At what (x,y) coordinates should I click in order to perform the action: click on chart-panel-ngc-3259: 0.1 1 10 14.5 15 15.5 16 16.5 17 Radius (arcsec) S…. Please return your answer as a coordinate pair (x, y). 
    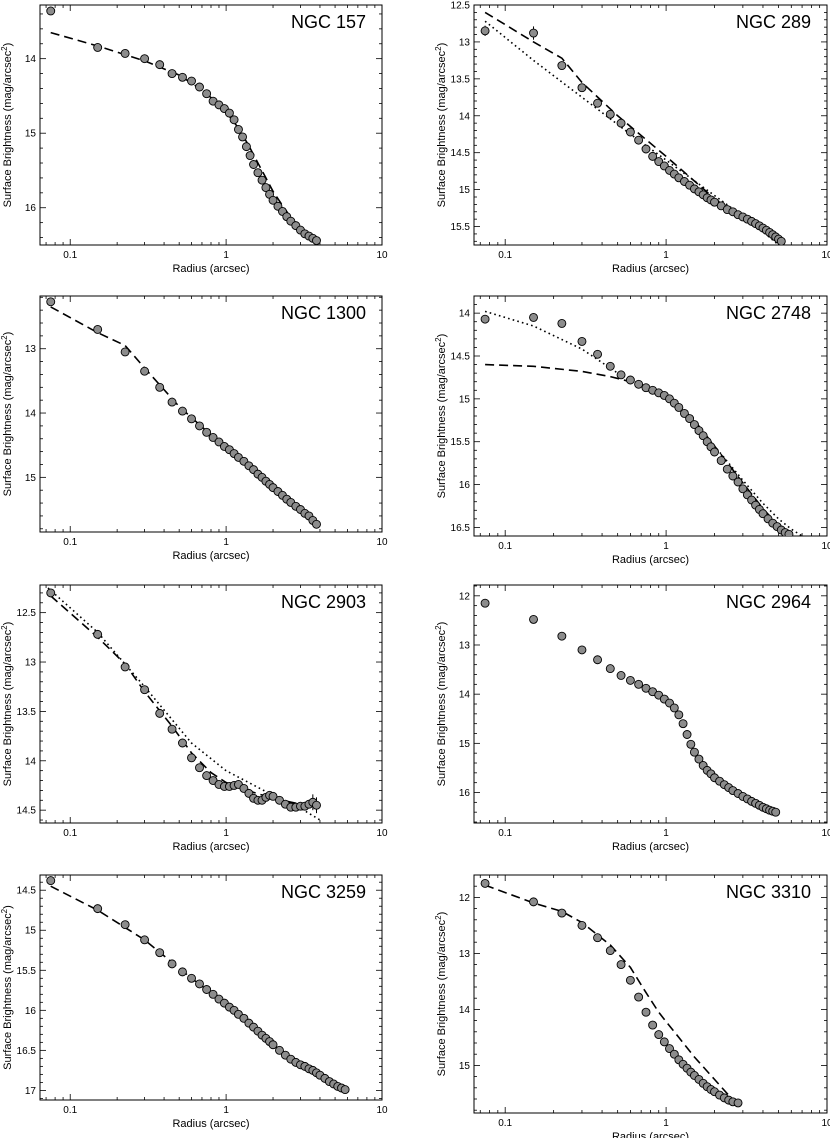
    Looking at the image, I should click on (194, 1002).